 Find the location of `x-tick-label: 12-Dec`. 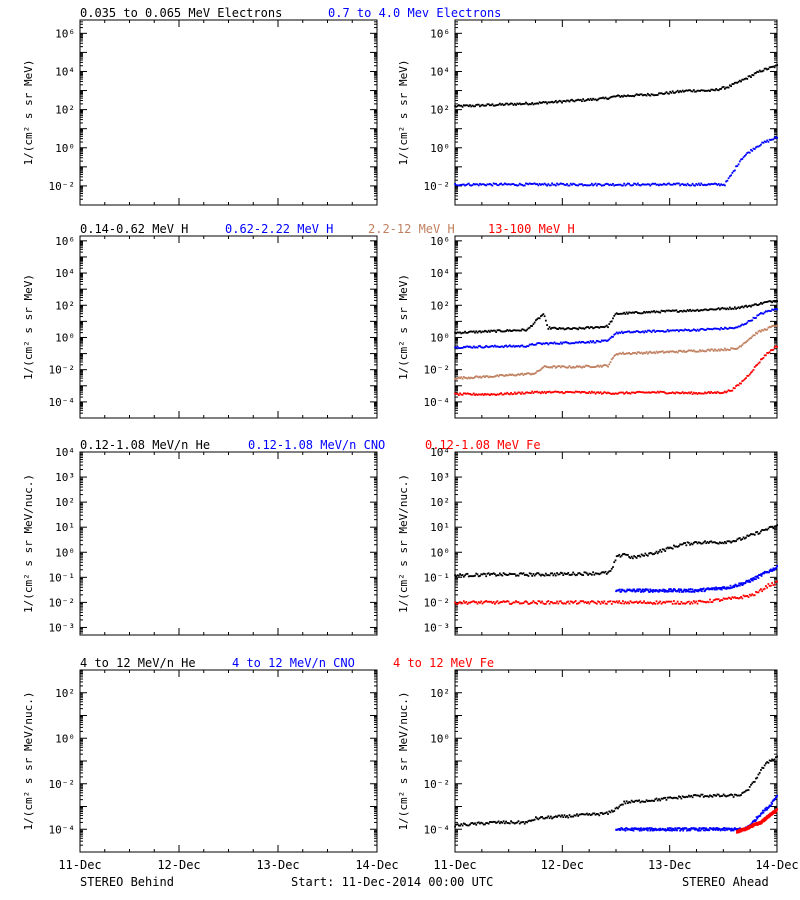

x-tick-label: 12-Dec is located at coordinates (562, 865).